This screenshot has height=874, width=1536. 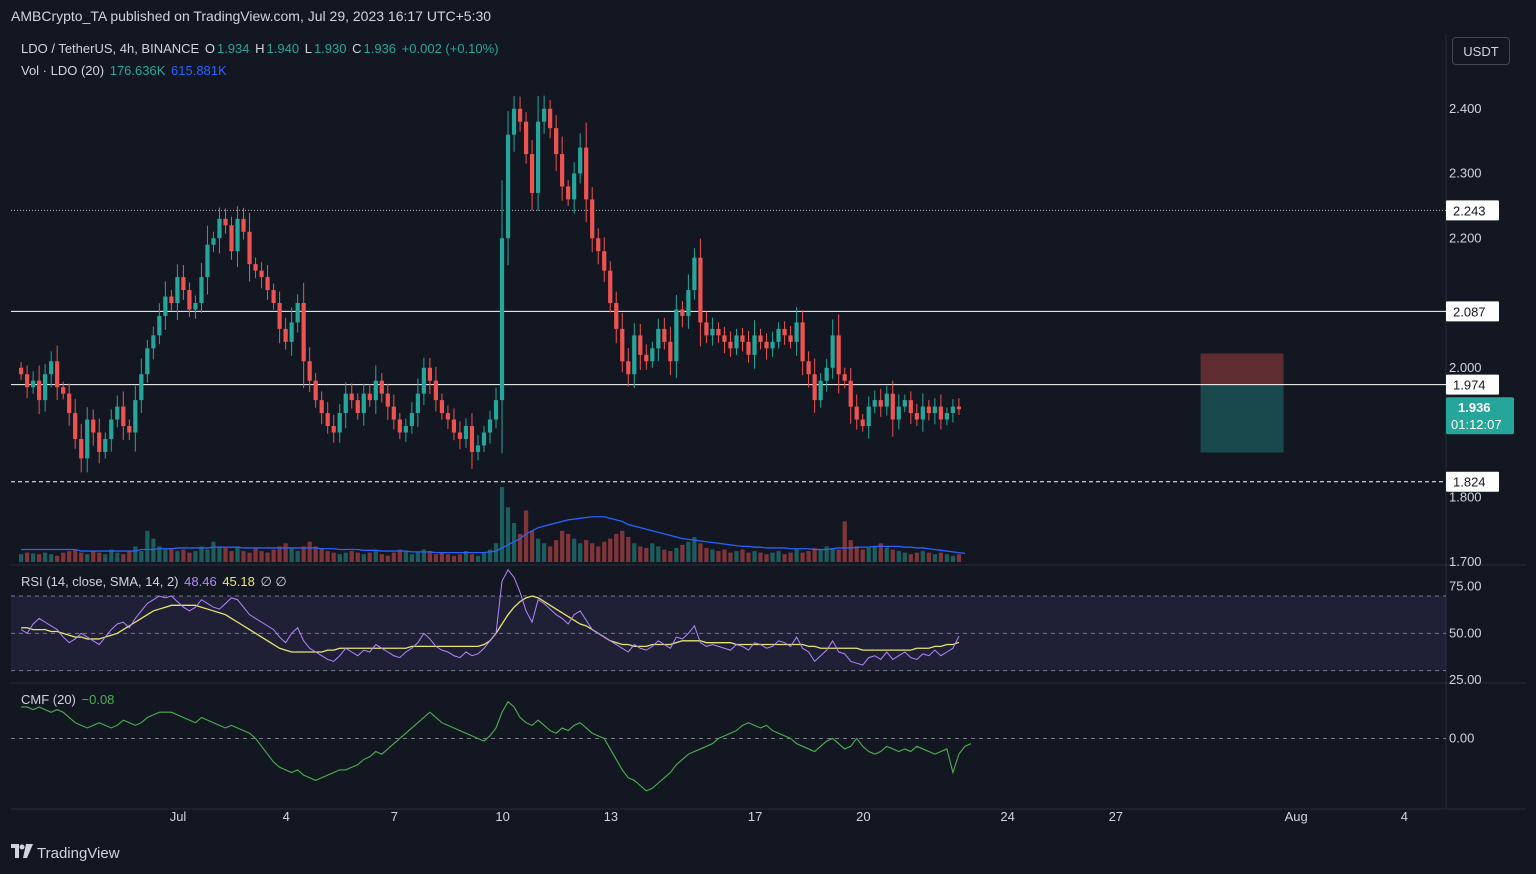 I want to click on time-tick-label: 27, so click(x=1116, y=816).